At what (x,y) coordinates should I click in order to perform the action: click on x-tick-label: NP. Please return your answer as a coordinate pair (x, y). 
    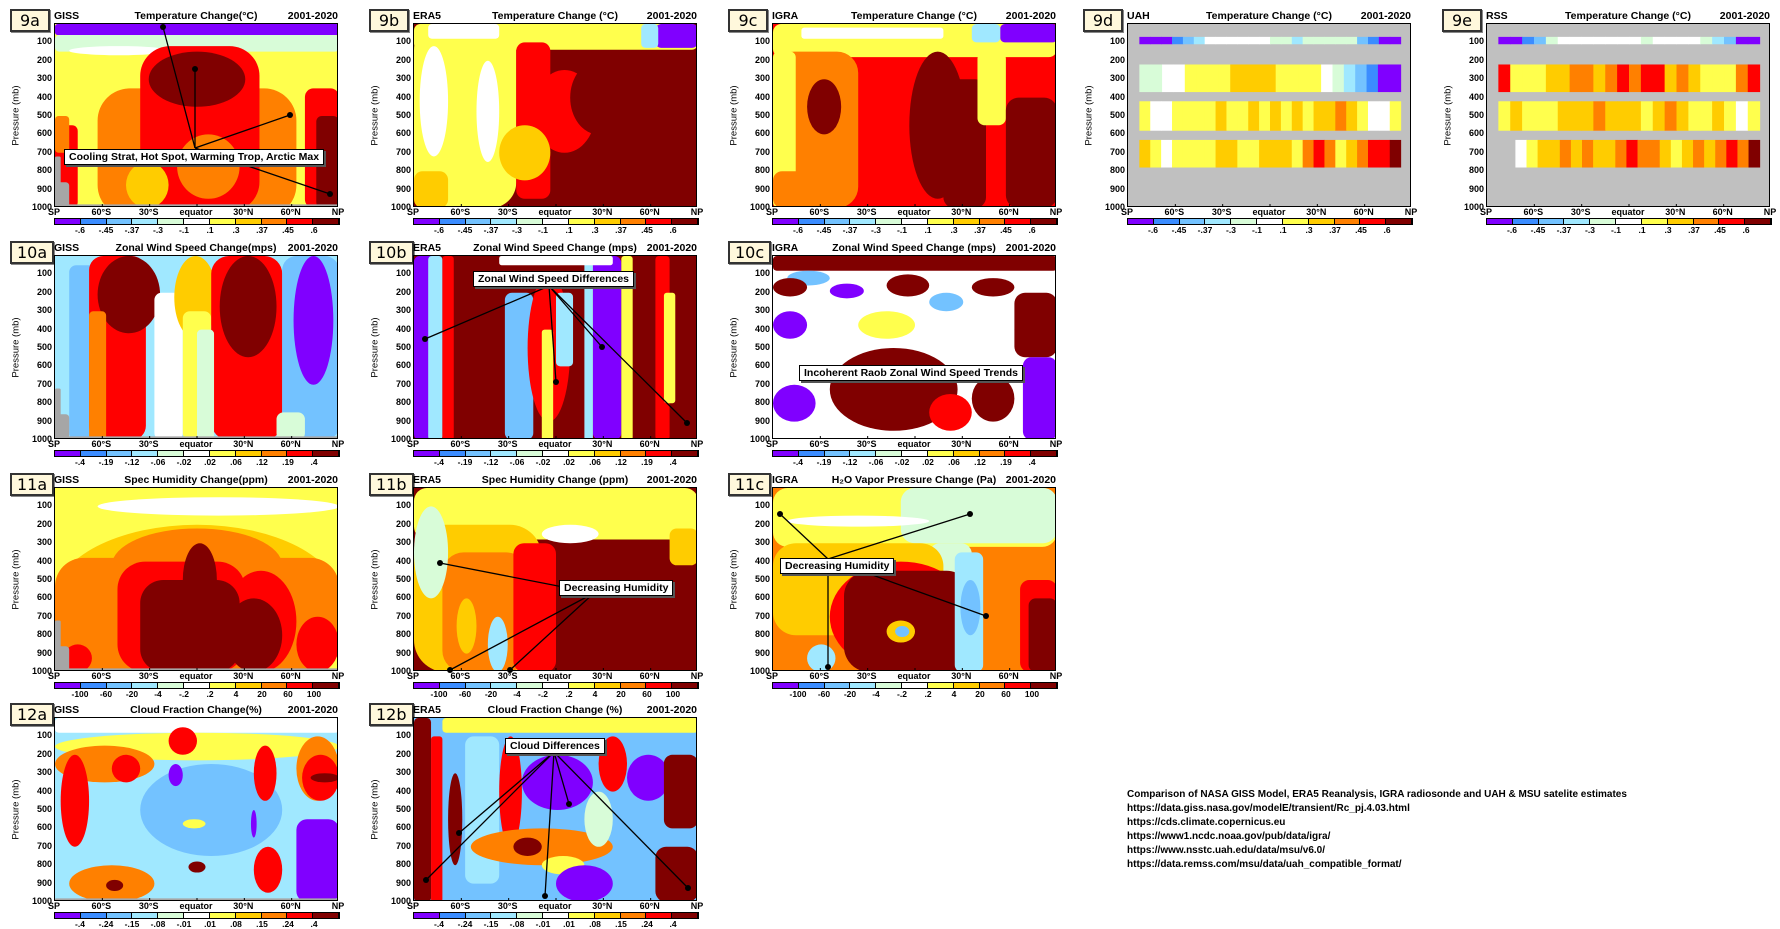
    Looking at the image, I should click on (697, 212).